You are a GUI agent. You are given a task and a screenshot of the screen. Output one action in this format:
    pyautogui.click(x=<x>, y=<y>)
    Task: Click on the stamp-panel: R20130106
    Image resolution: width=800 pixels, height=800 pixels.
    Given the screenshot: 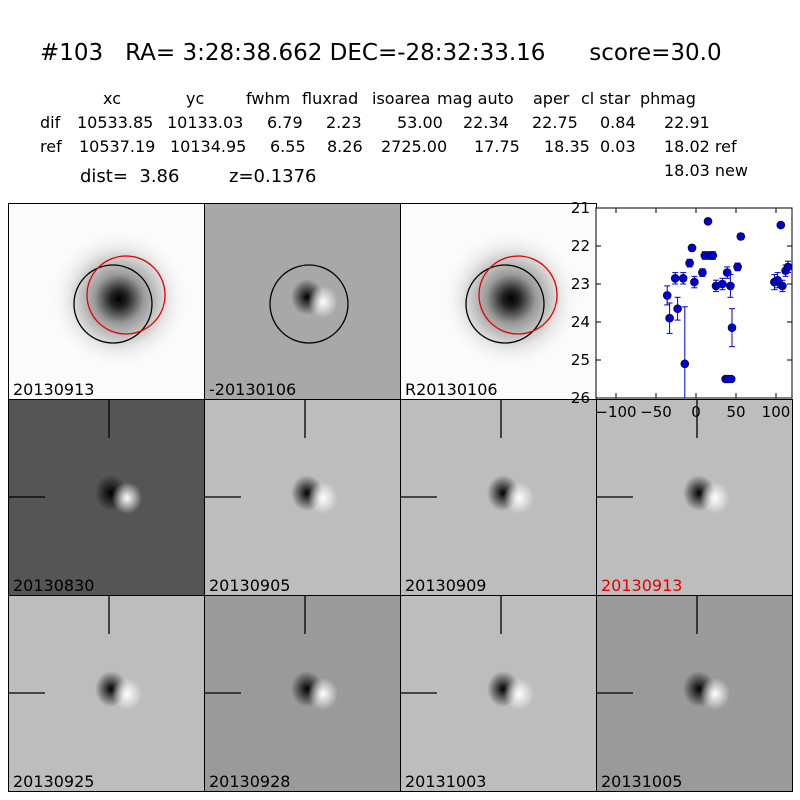 What is the action you would take?
    pyautogui.click(x=498, y=301)
    